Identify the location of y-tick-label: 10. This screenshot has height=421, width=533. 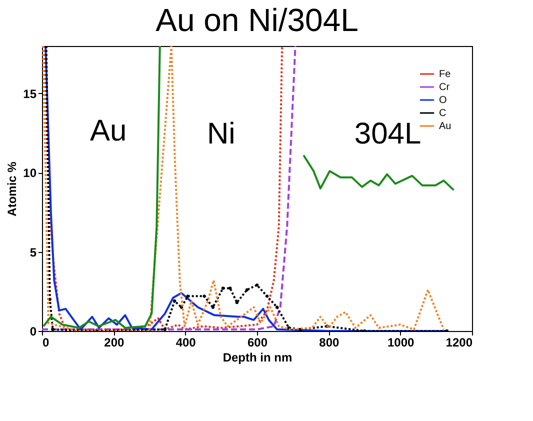
(30, 173).